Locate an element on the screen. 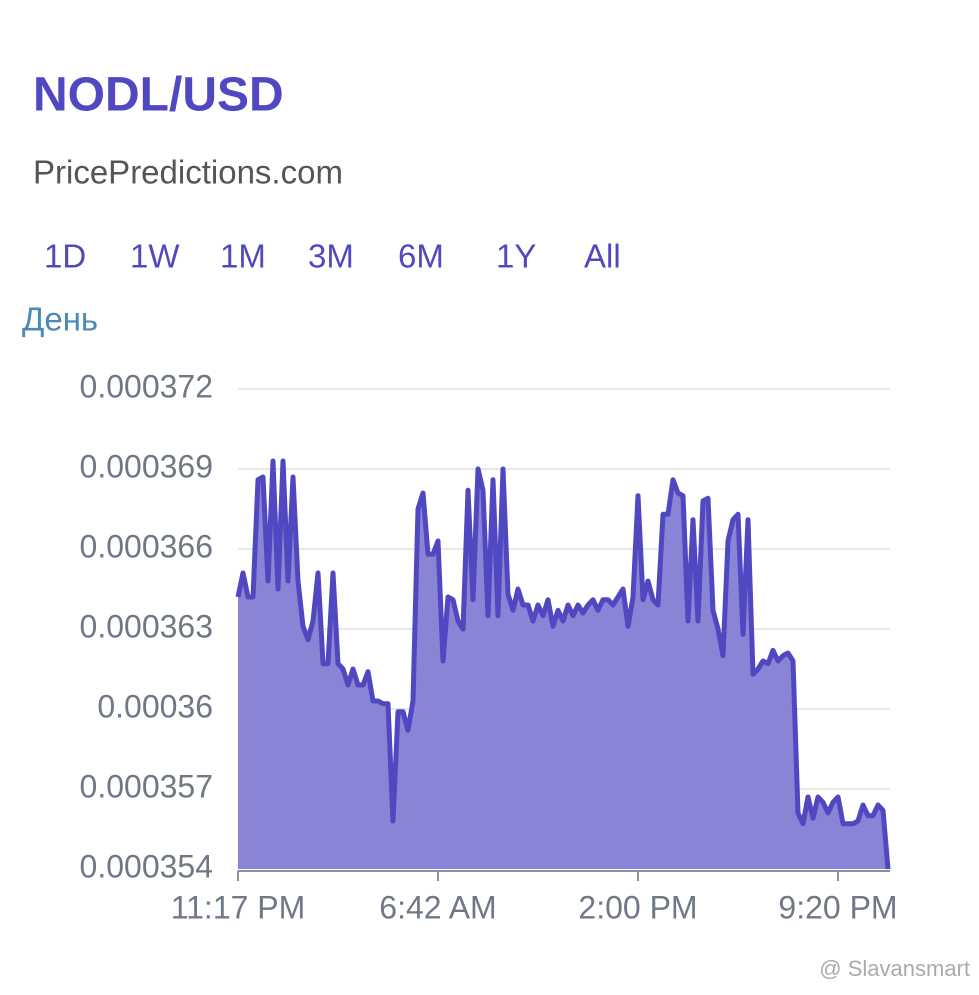  range-button: 6M is located at coordinates (421, 256).